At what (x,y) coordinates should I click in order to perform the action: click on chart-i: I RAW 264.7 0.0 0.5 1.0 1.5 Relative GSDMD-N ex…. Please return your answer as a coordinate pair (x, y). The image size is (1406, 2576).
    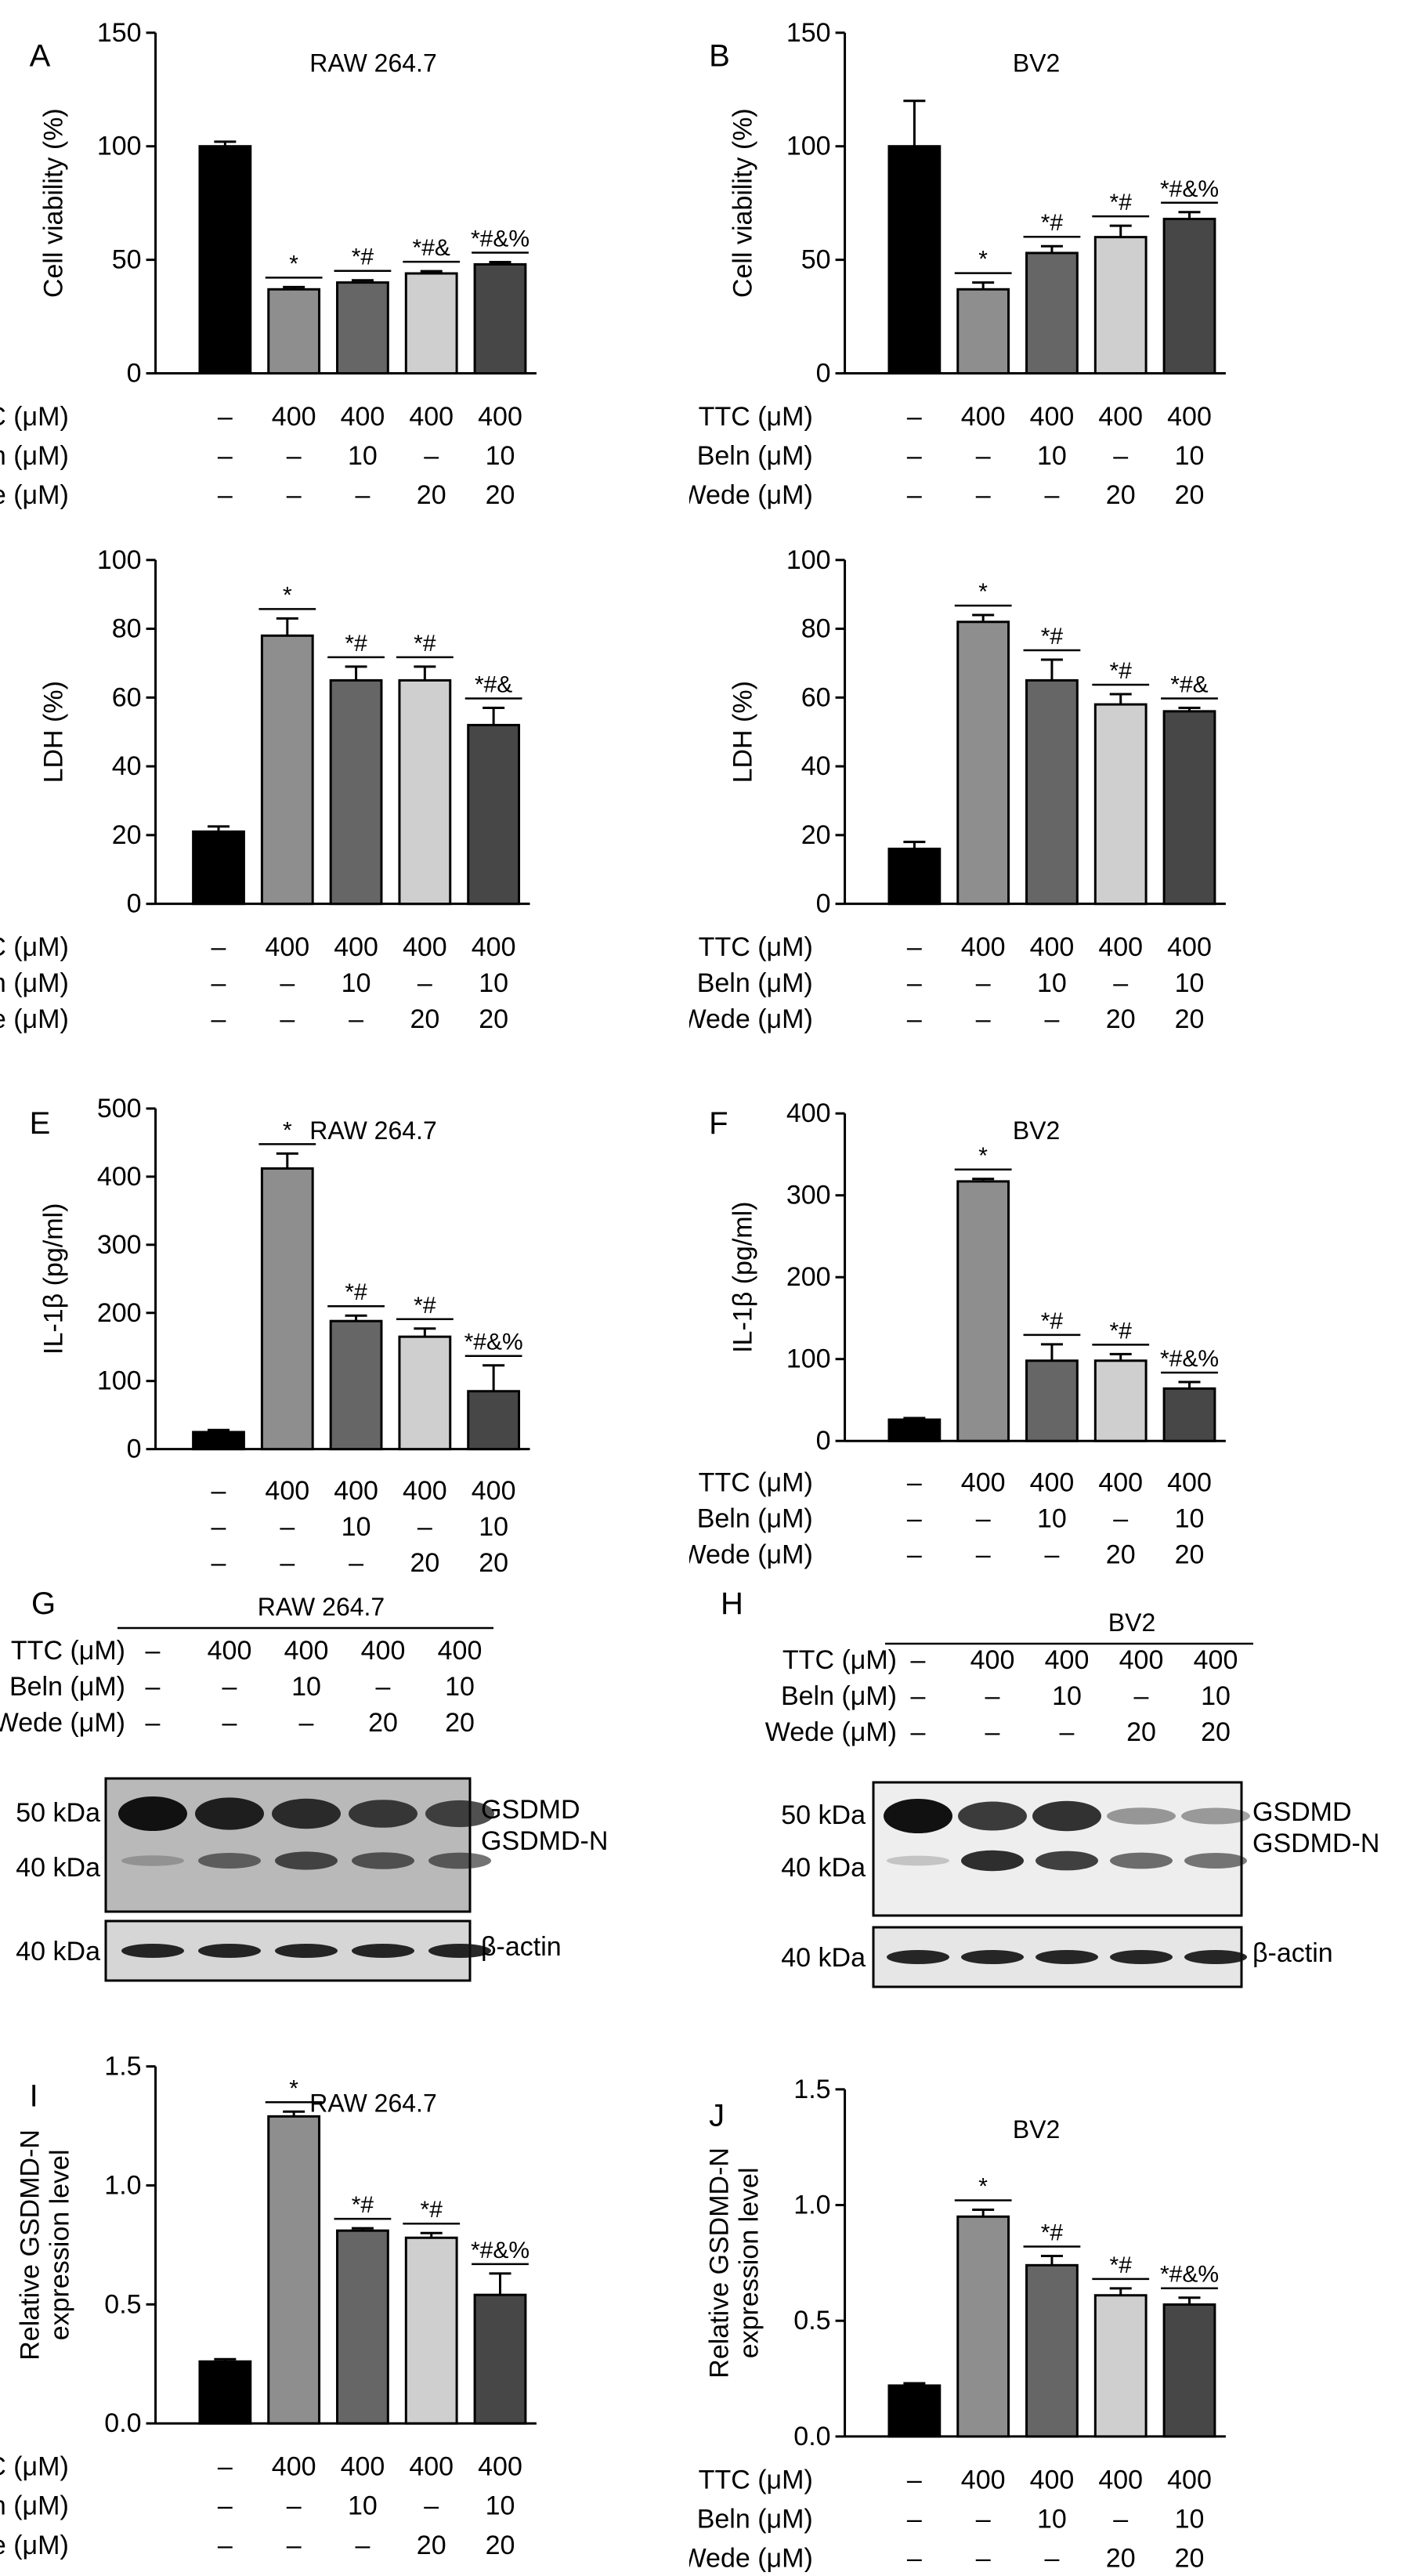
    Looking at the image, I should click on (268, 2306).